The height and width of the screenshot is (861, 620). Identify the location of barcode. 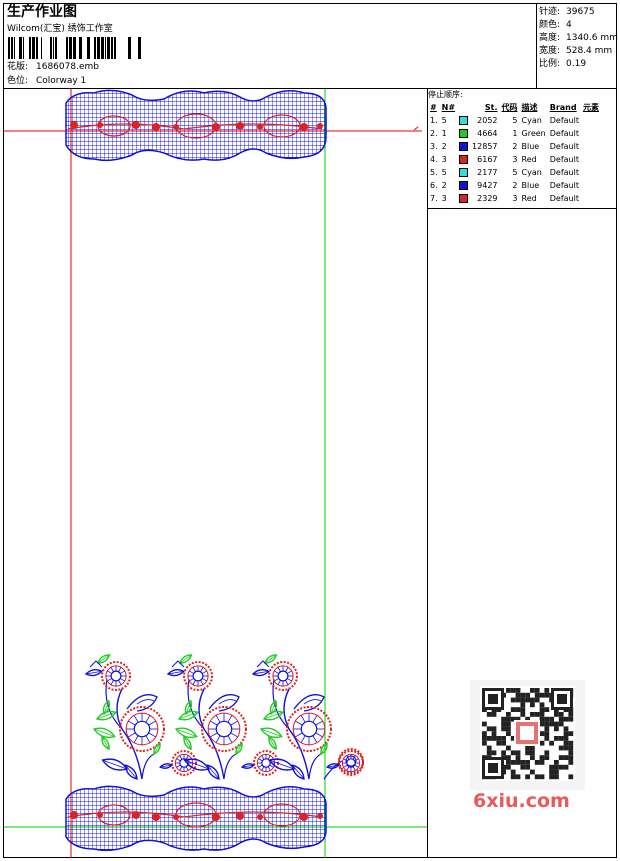
(74, 48).